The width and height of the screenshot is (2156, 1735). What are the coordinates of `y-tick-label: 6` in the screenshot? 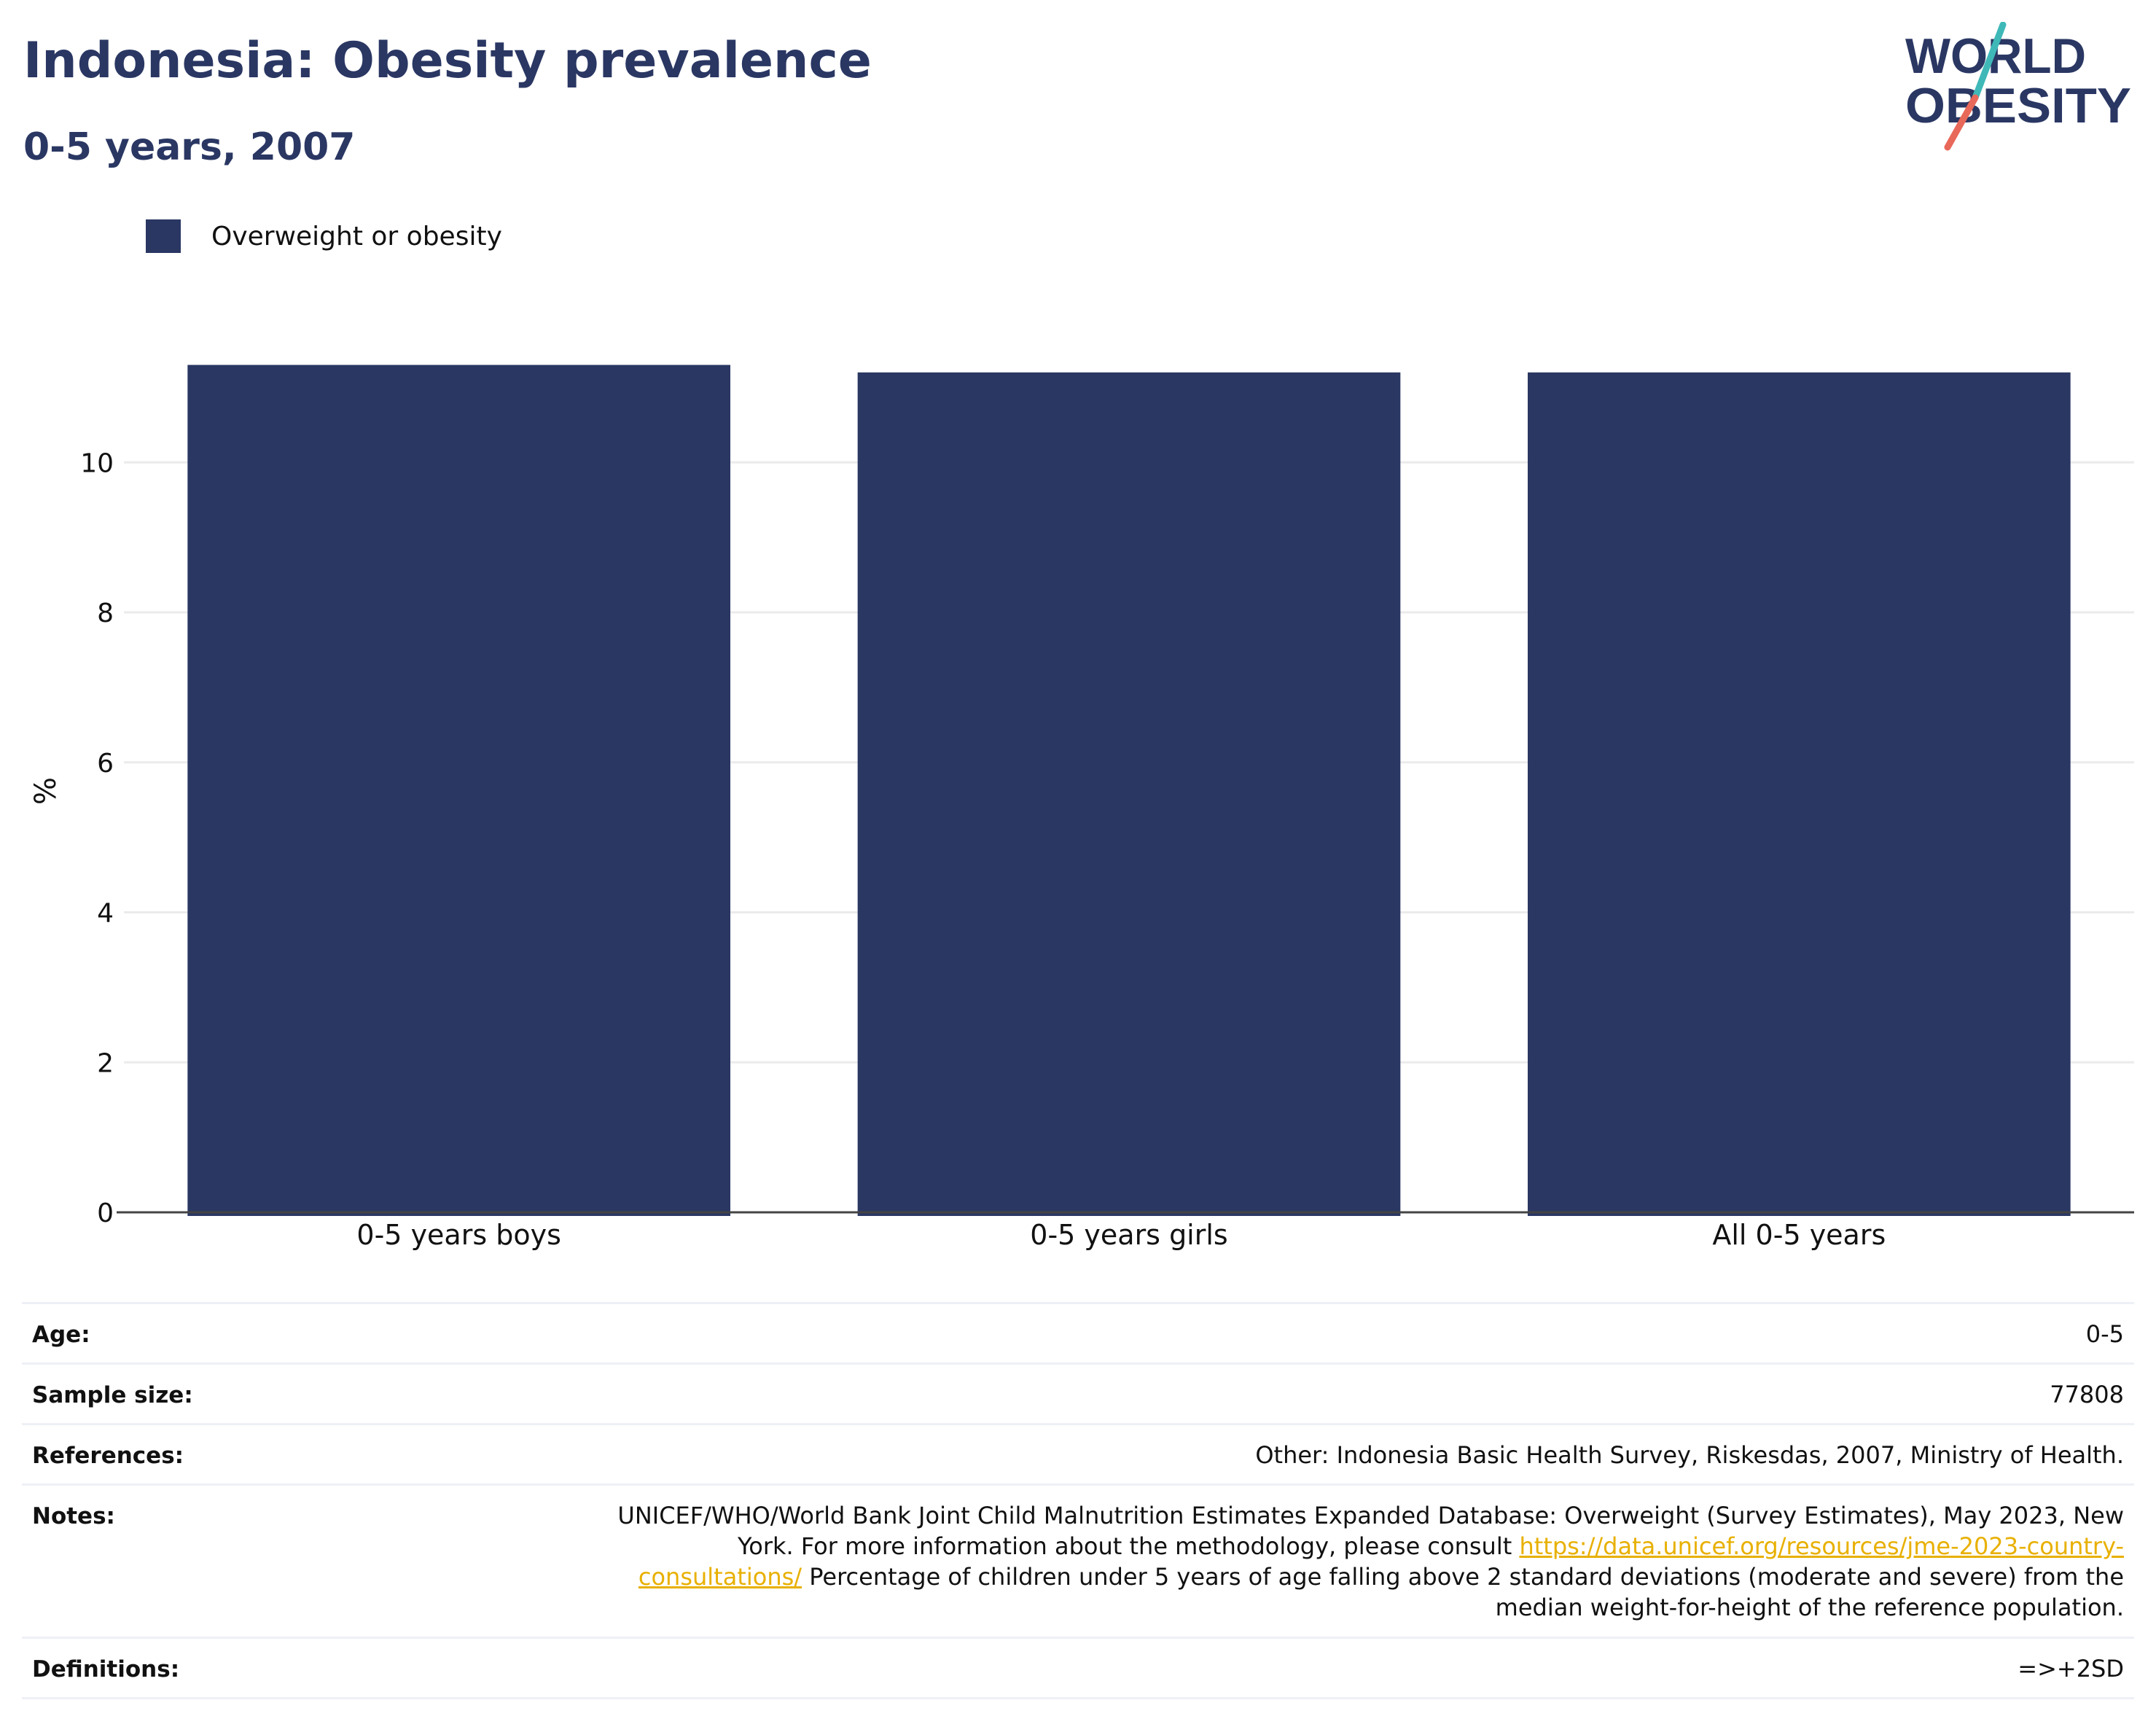 It's located at (105, 764).